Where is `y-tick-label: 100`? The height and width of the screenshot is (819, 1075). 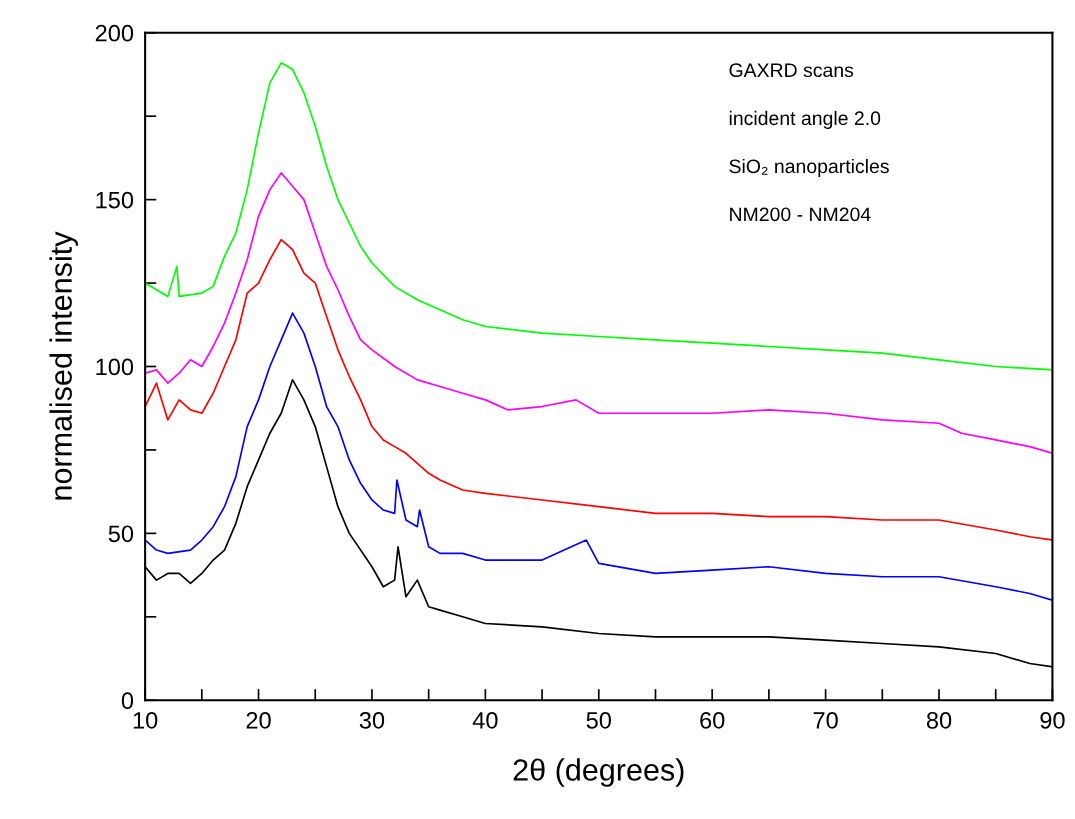 y-tick-label: 100 is located at coordinates (115, 367).